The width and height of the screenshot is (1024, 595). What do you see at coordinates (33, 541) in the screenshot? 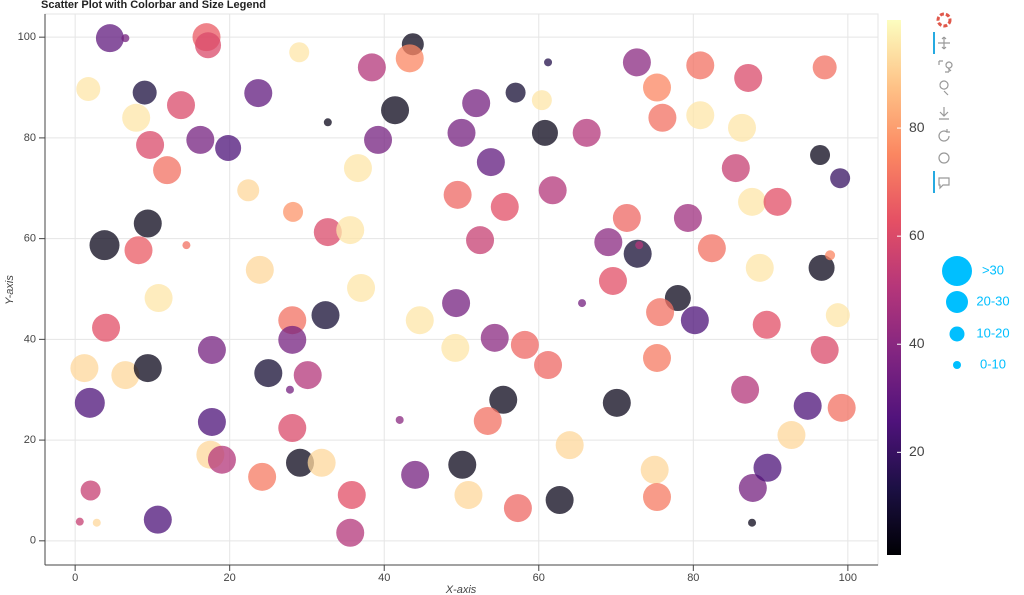
I see `y-tick-label: 0` at bounding box center [33, 541].